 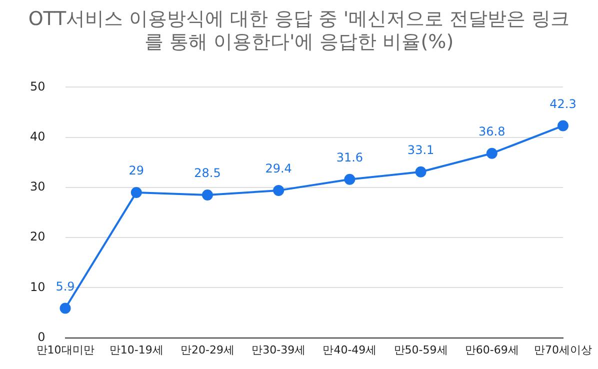 I want to click on y-tick-label: 20, so click(x=38, y=237).